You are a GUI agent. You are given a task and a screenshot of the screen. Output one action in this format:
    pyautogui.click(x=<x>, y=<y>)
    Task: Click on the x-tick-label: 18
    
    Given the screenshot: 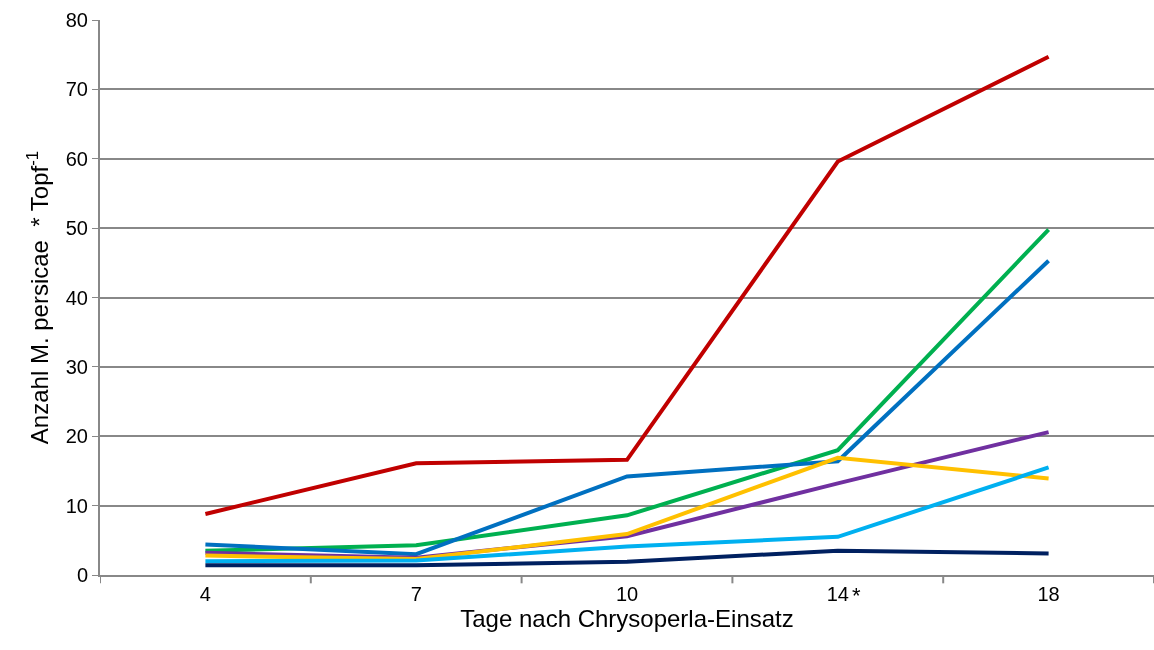 What is the action you would take?
    pyautogui.click(x=1048, y=594)
    